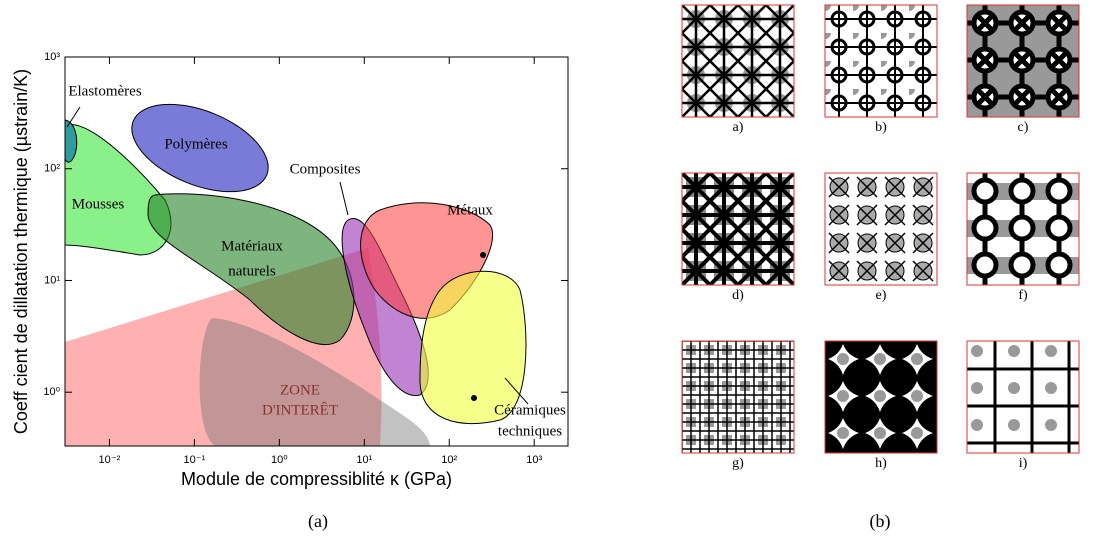  I want to click on metaux-point, so click(483, 255).